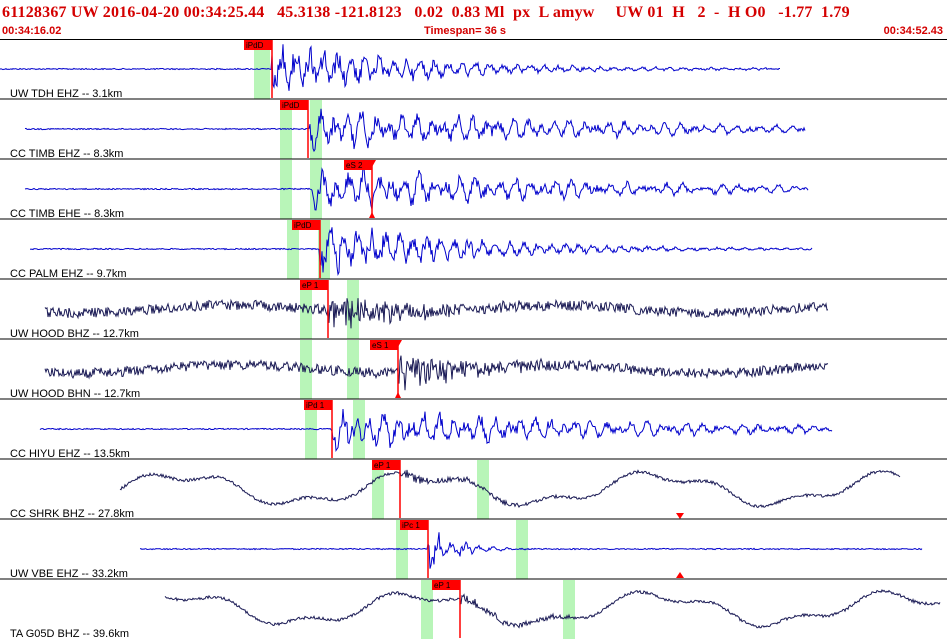  I want to click on trace-row: eP 1 UW HOOD BHZ -- 12.7km, so click(473, 309).